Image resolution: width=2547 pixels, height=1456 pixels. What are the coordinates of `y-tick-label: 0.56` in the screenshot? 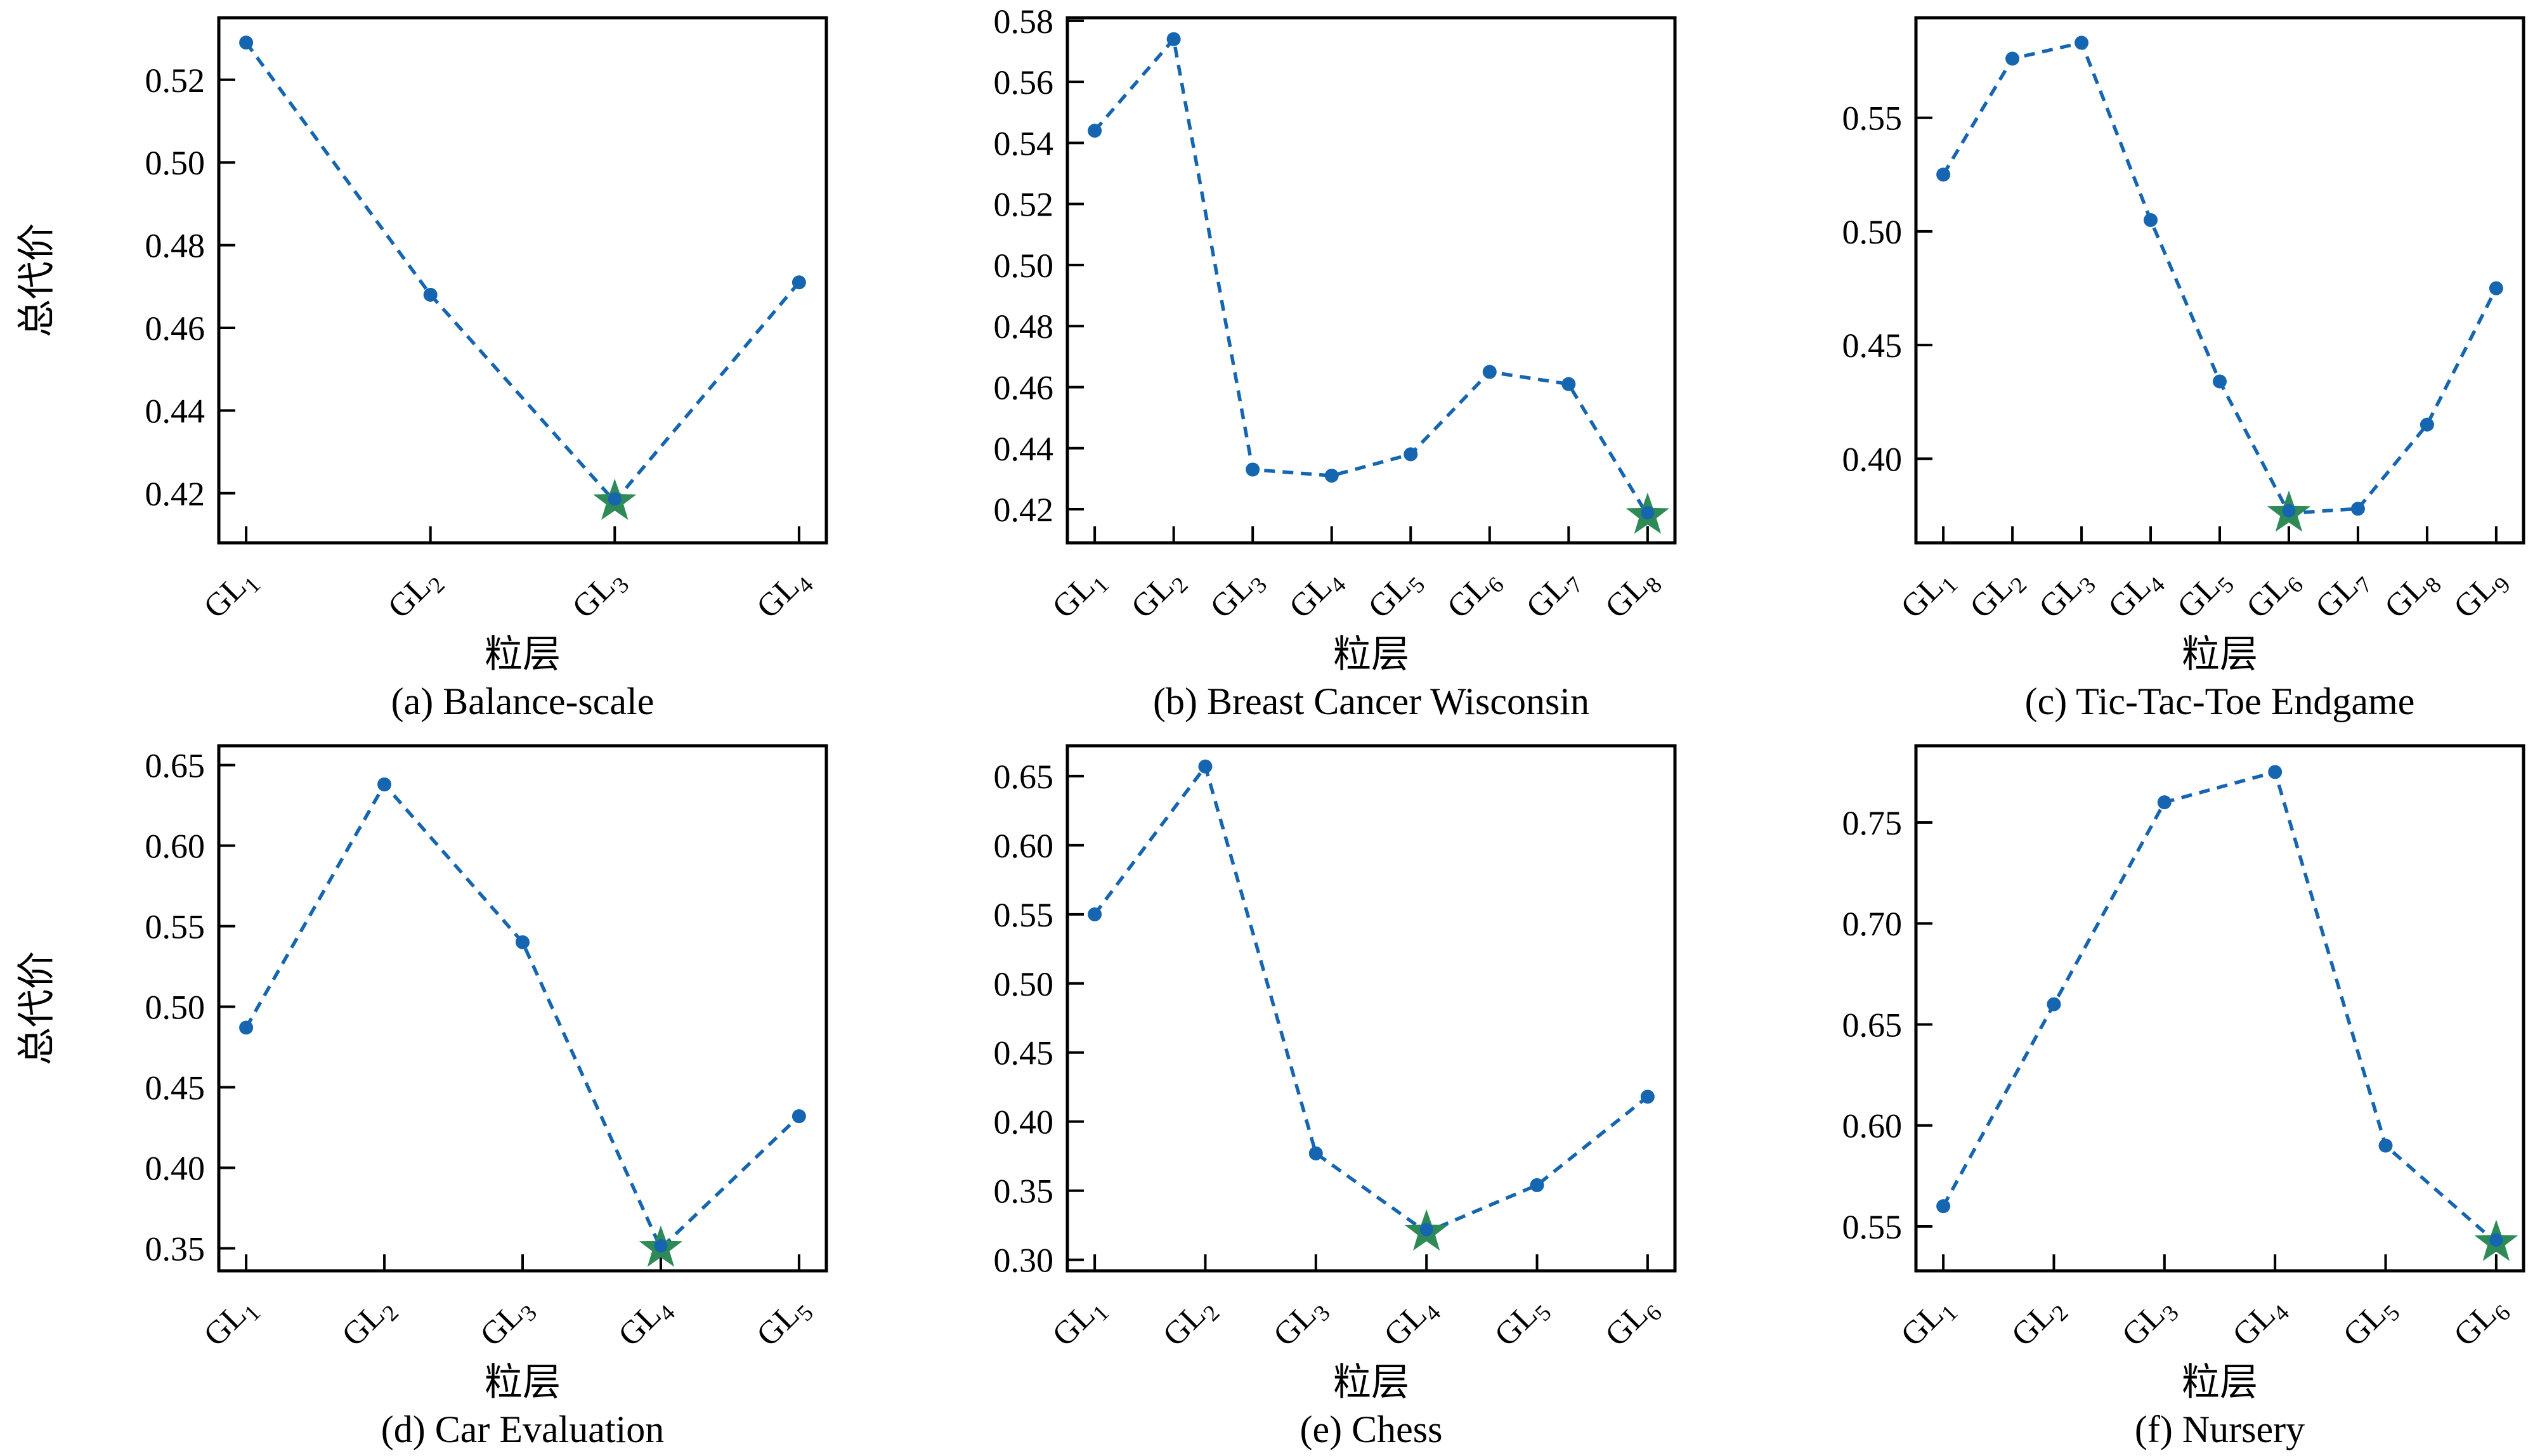 It's located at (1024, 82).